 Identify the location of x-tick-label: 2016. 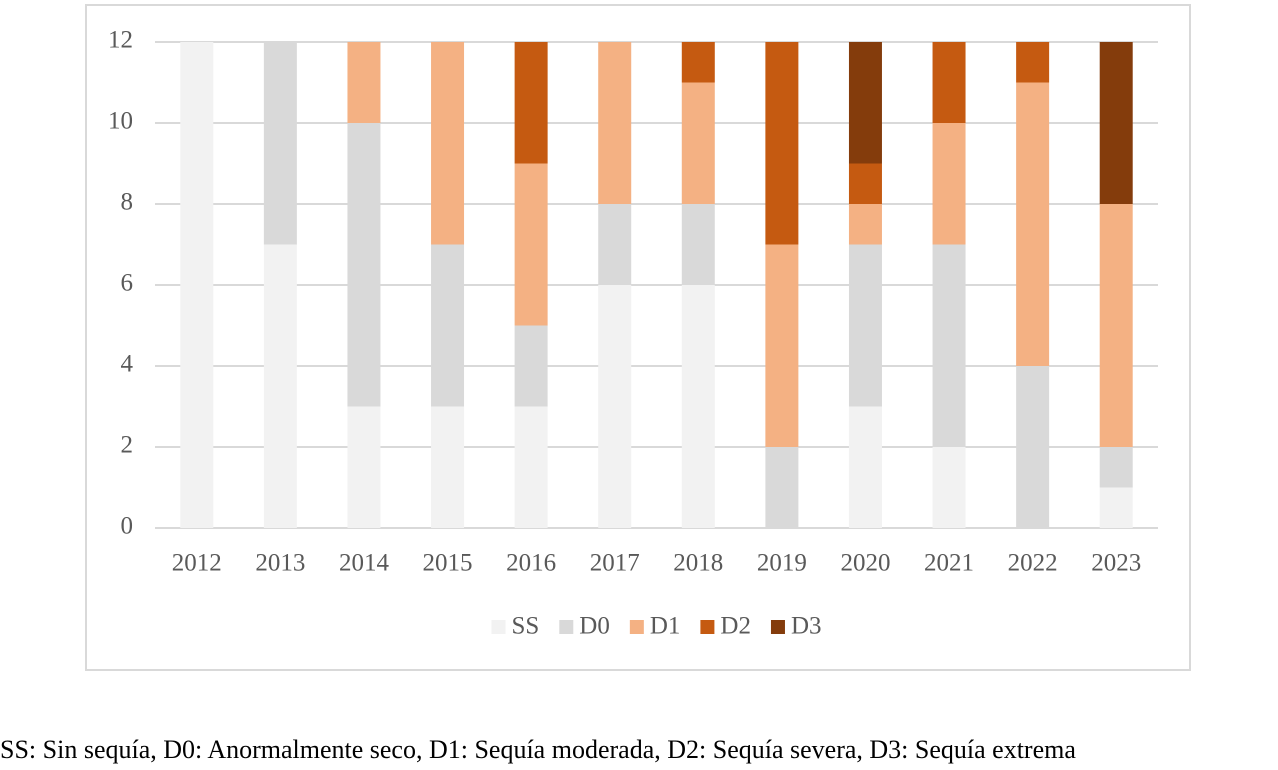
(531, 563).